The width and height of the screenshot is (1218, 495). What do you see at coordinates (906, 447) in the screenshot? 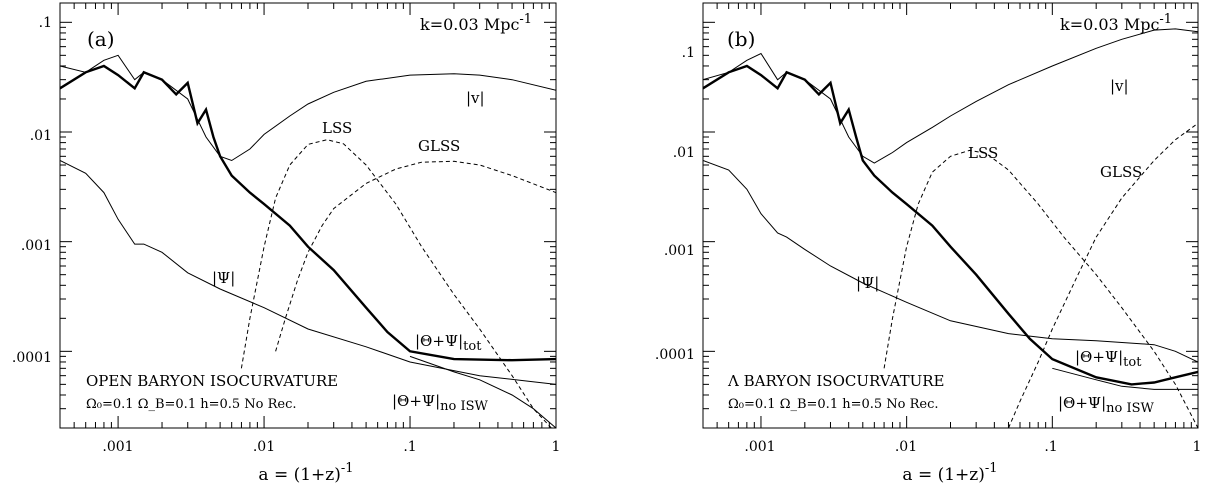
I see `x-tick-label-b: .01` at bounding box center [906, 447].